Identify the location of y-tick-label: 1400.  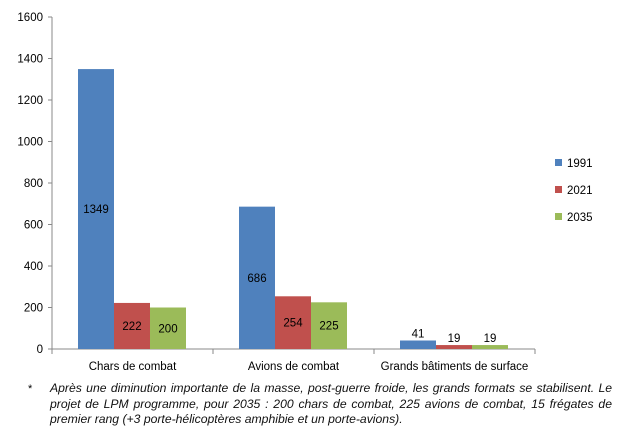
(30, 60).